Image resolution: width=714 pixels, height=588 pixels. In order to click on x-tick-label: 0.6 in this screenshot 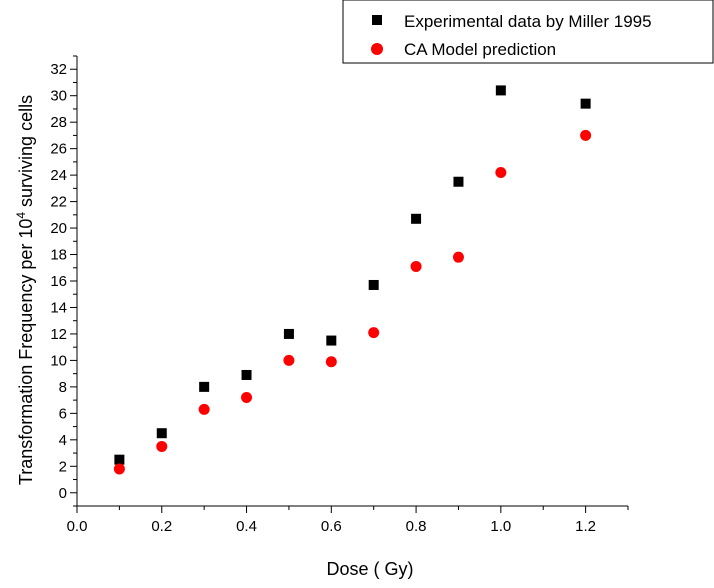, I will do `click(331, 526)`.